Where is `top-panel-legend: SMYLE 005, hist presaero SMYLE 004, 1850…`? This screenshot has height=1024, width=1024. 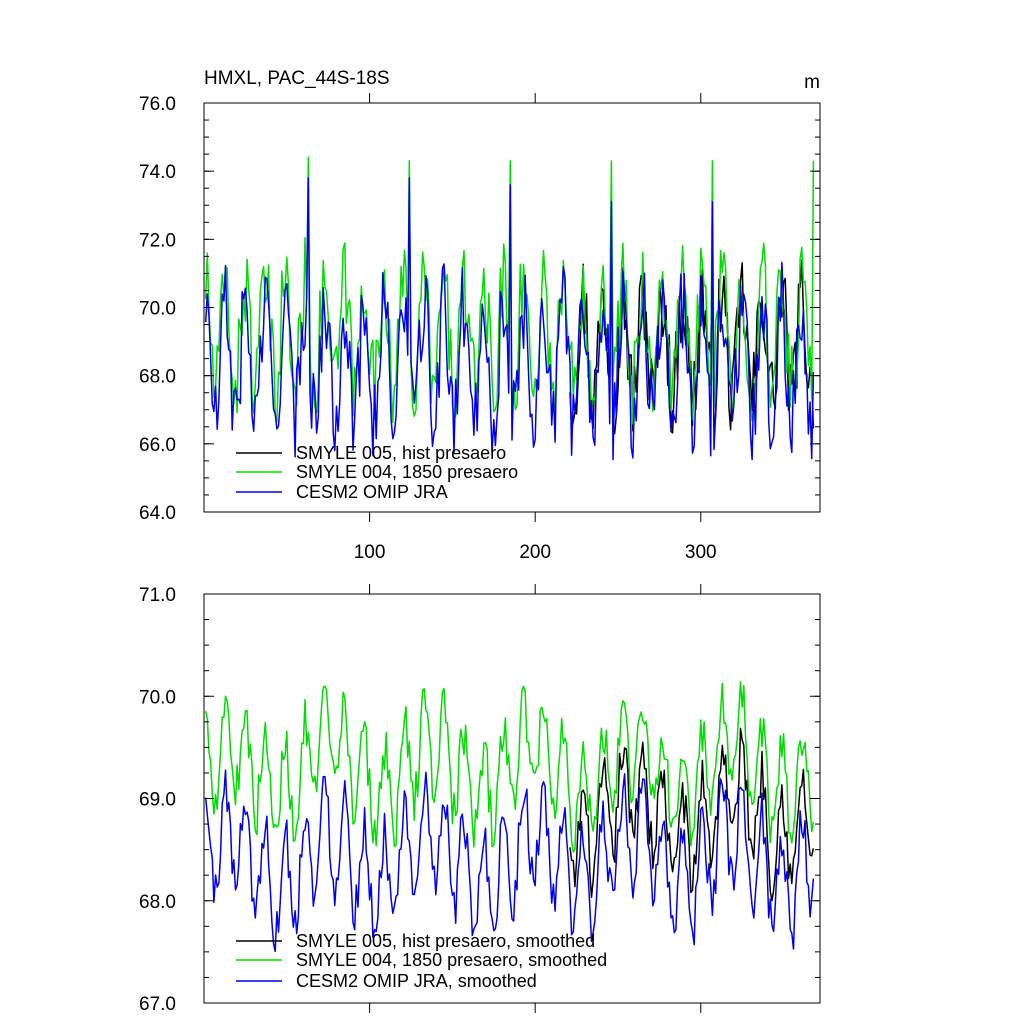
top-panel-legend: SMYLE 005, hist presaero SMYLE 004, 1850… is located at coordinates (377, 472).